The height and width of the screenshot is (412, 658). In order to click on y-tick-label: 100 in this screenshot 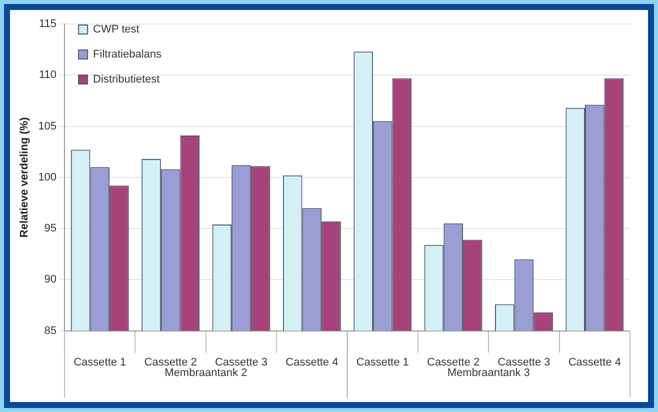, I will do `click(47, 177)`.